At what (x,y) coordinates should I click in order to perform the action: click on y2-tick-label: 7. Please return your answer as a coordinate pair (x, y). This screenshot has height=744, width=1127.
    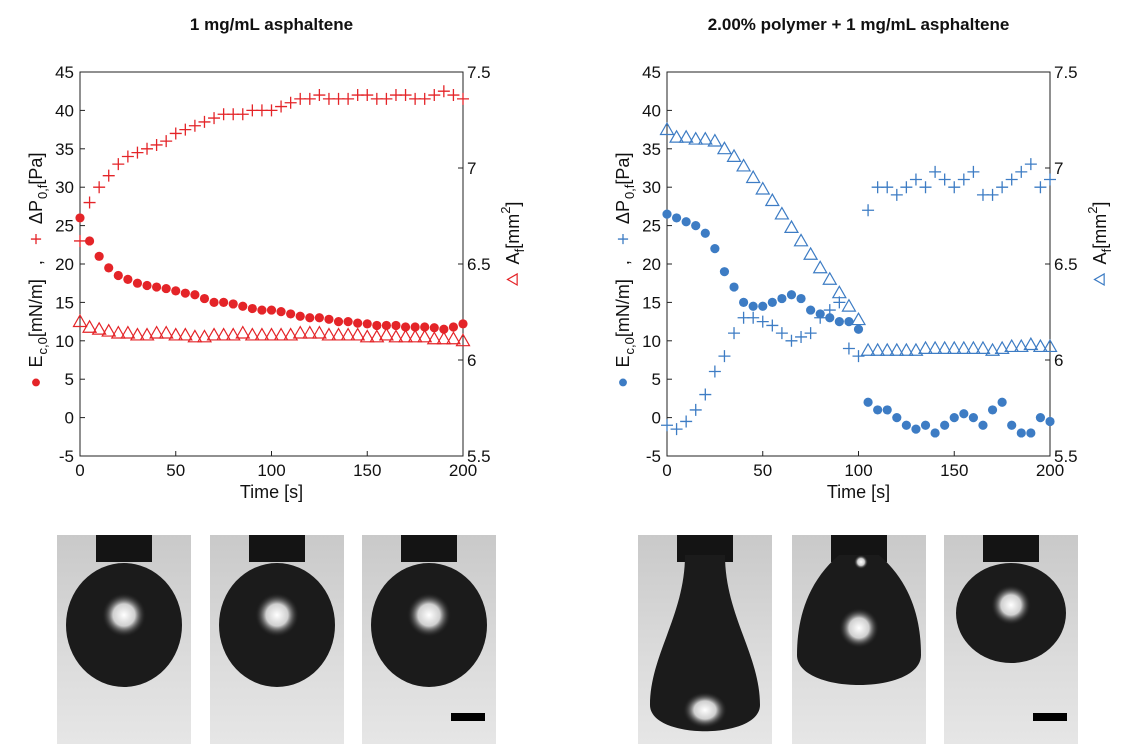
    Looking at the image, I should click on (471, 168).